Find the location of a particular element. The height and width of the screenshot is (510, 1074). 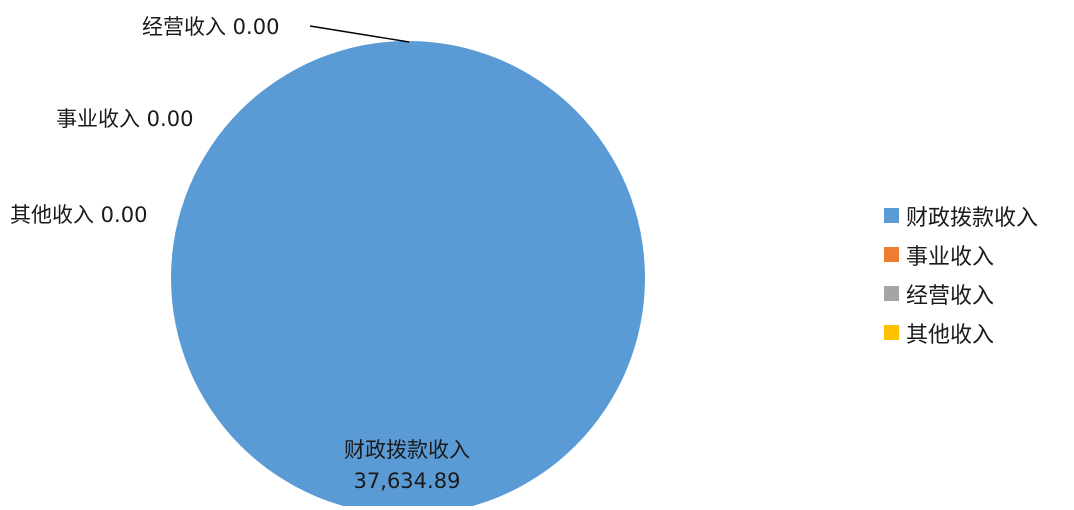

legend-item-other-income: 其他收入 is located at coordinates (978, 332).